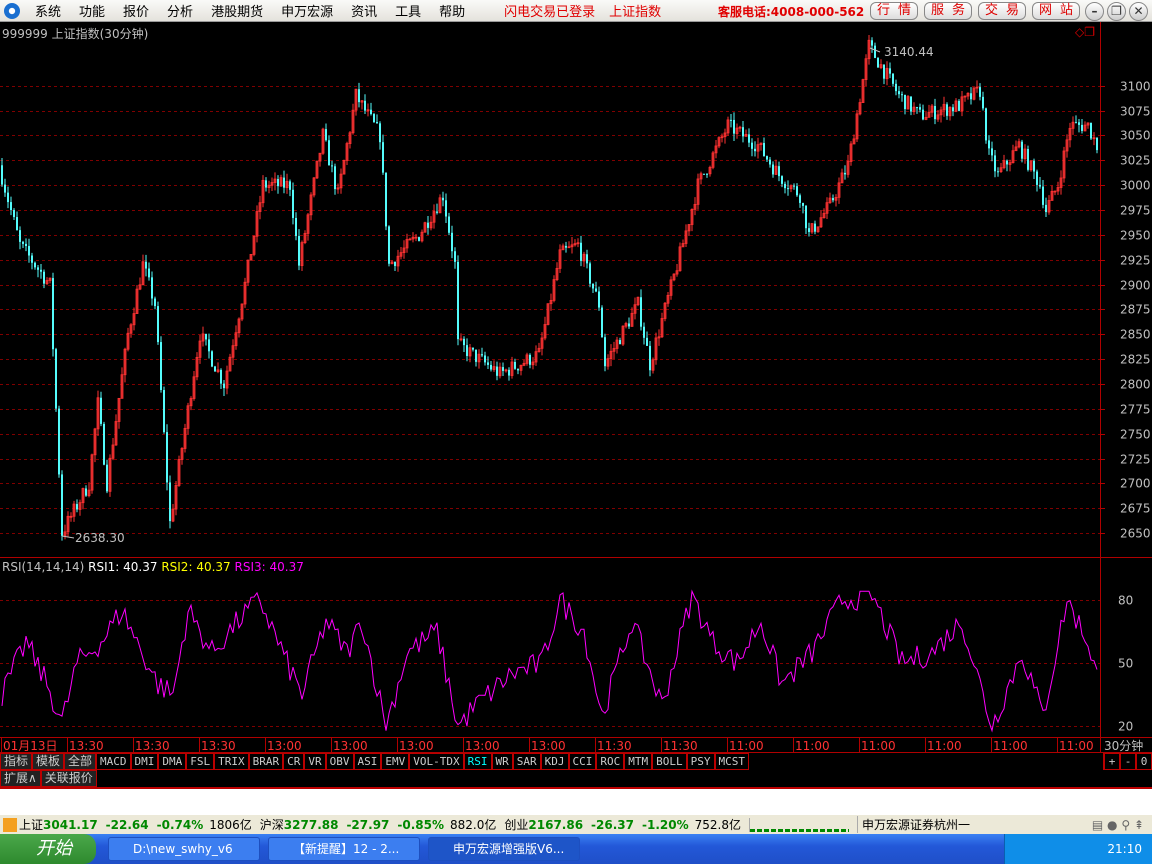  Describe the element at coordinates (669, 761) in the screenshot. I see `tab-boll: BOLL` at that location.